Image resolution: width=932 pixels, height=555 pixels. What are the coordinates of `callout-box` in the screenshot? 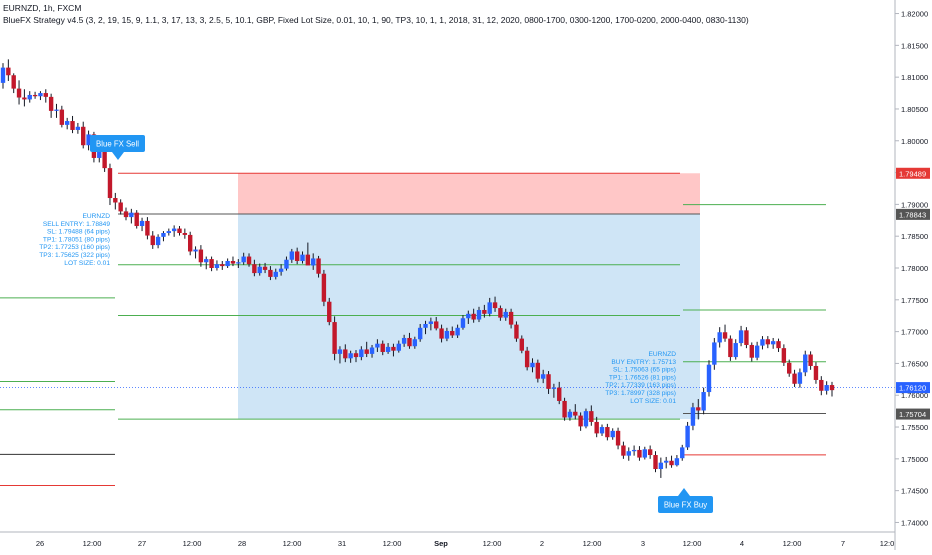 It's located at (117, 143).